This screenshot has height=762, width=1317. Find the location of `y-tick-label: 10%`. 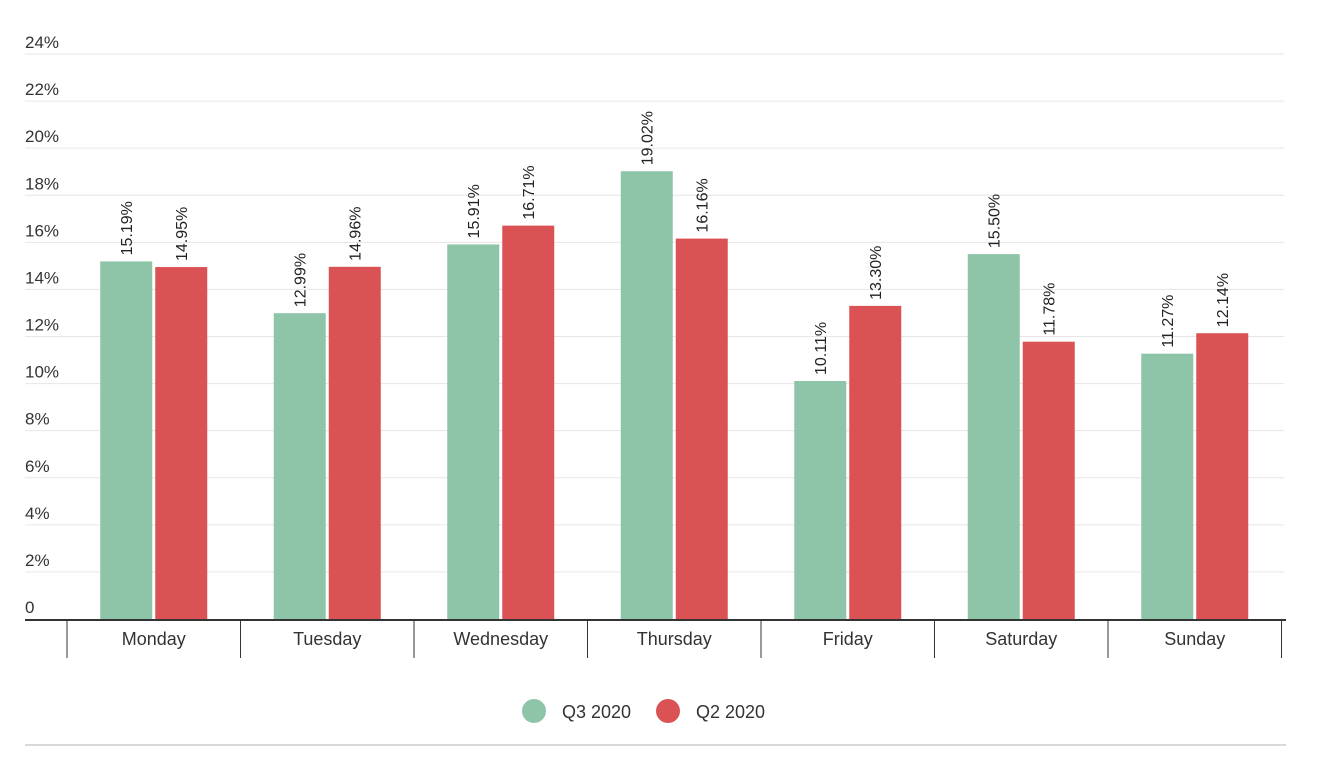

y-tick-label: 10% is located at coordinates (42, 372).